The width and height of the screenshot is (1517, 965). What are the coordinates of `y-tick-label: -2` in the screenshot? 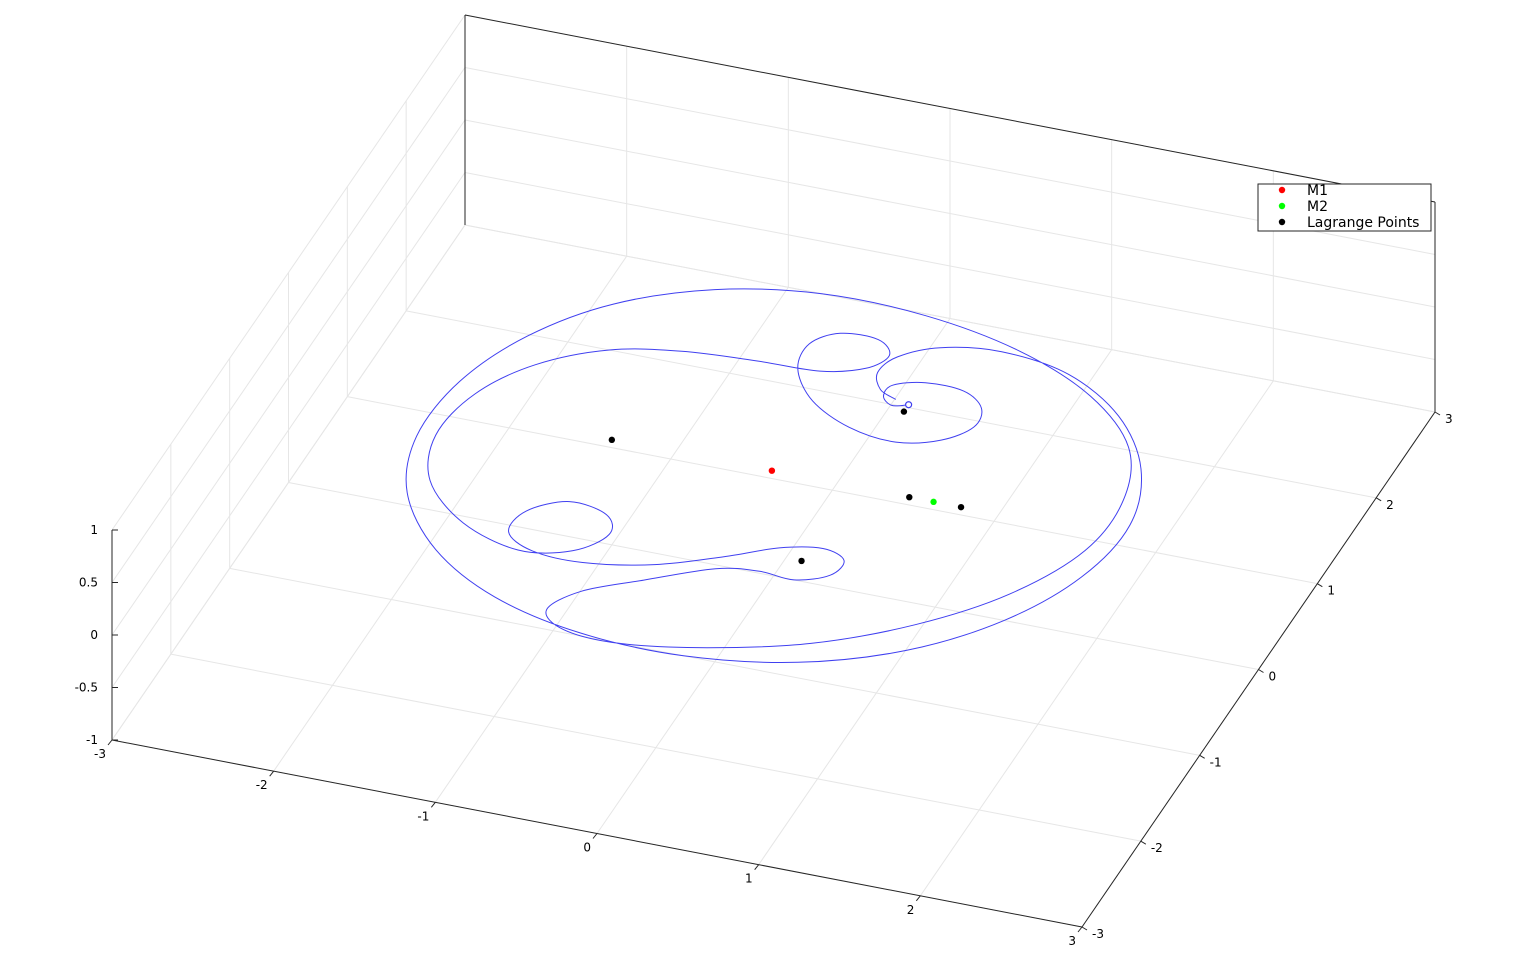 It's located at (1157, 848).